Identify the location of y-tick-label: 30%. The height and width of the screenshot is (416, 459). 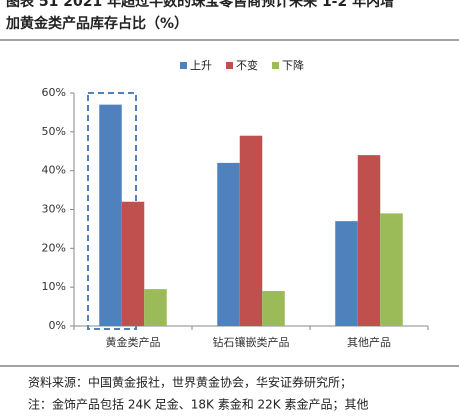
(54, 209).